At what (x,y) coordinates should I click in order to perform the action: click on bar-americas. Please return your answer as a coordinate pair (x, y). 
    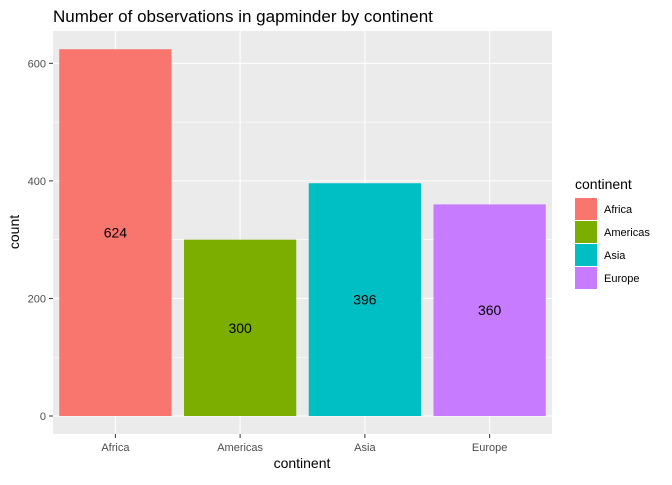
    Looking at the image, I should click on (240, 327).